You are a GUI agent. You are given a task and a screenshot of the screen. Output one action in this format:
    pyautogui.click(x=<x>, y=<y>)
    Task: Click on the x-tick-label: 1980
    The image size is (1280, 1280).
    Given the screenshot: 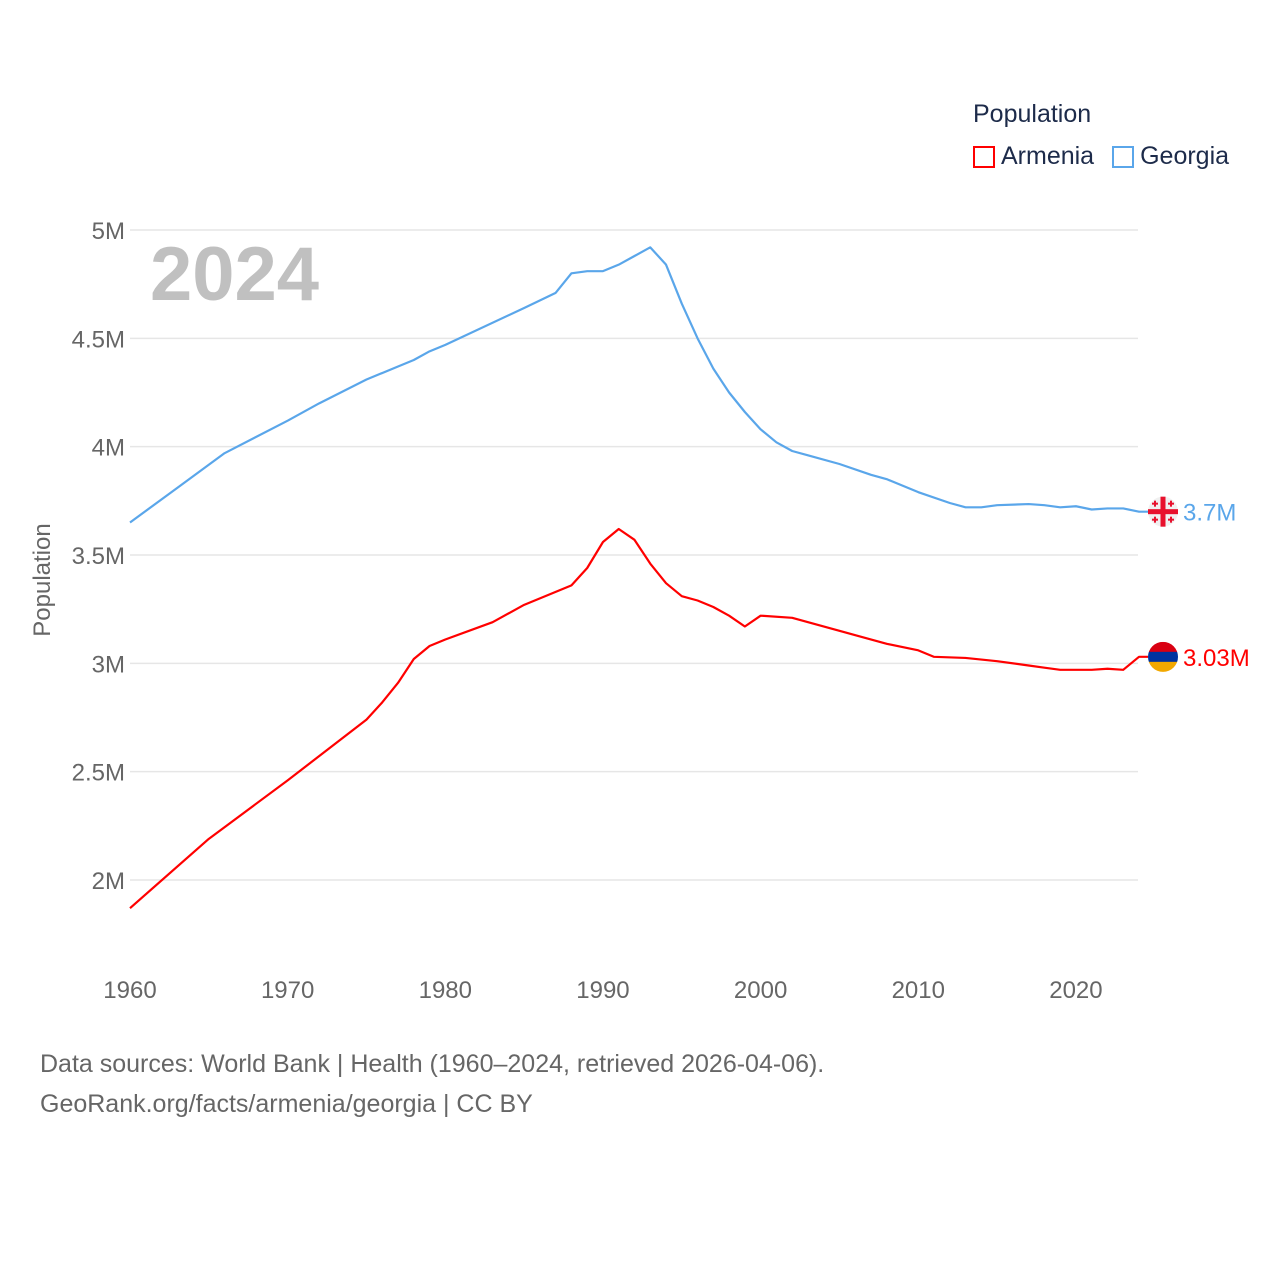 What is the action you would take?
    pyautogui.click(x=445, y=990)
    